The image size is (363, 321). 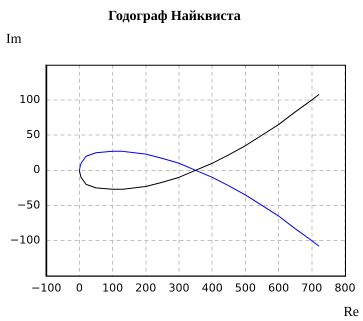 I want to click on x-tick-label: 0, so click(x=79, y=287).